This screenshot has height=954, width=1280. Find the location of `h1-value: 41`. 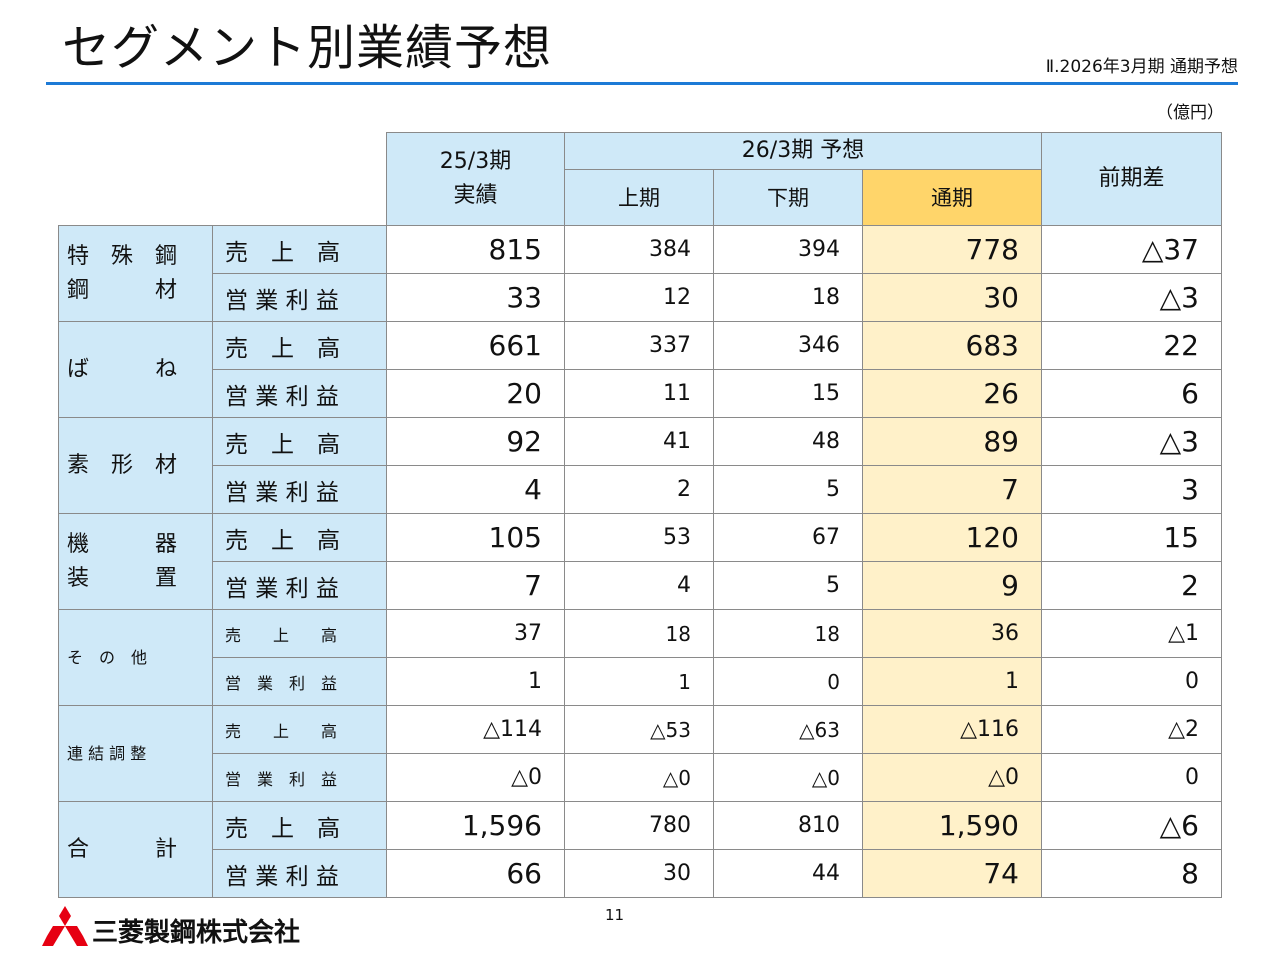

h1-value: 41 is located at coordinates (639, 441).